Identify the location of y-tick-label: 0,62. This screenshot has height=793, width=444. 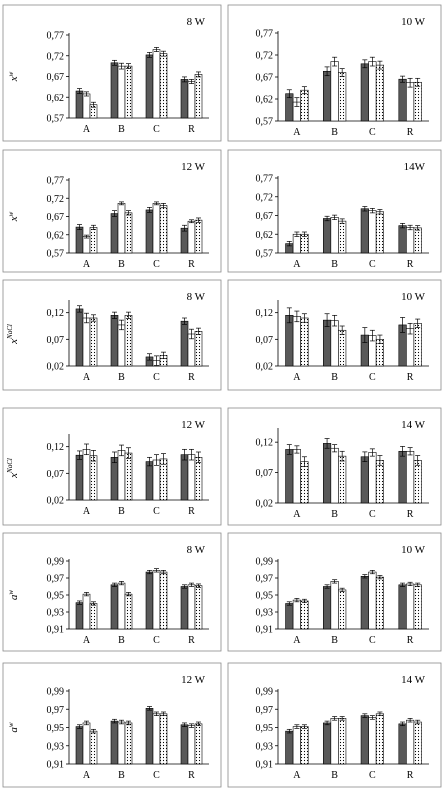
(56, 235).